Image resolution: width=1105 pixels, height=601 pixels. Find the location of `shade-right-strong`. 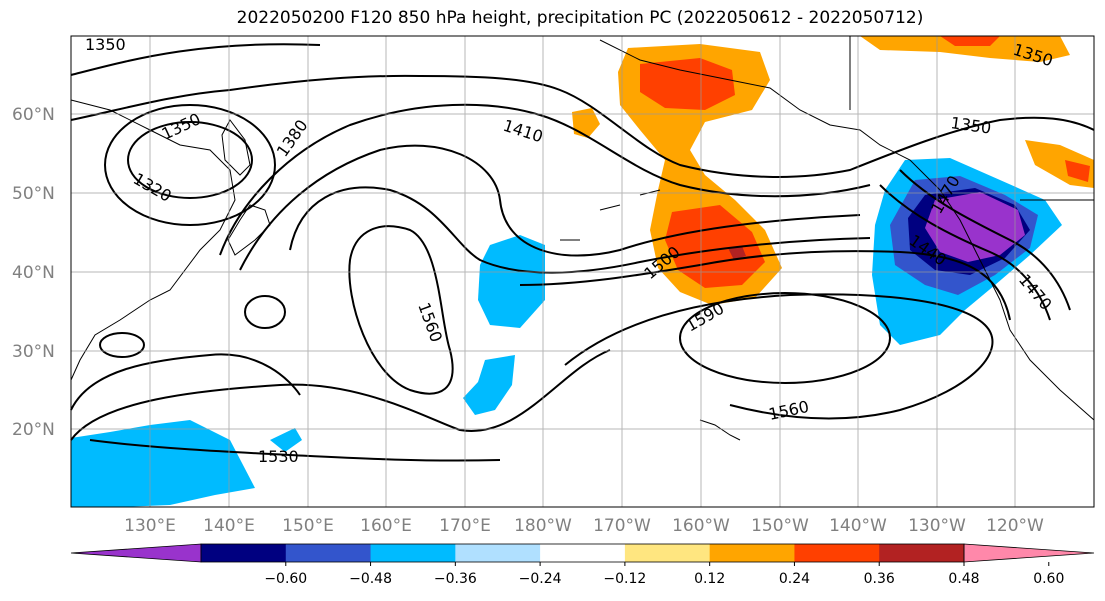

shade-right-strong is located at coordinates (1077, 171).